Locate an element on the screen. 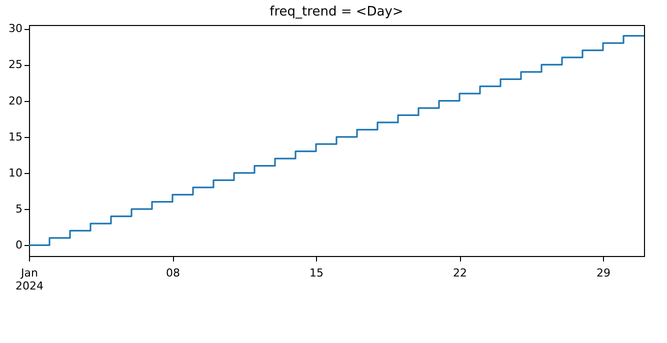  y-tick-label: 20 is located at coordinates (15, 101).